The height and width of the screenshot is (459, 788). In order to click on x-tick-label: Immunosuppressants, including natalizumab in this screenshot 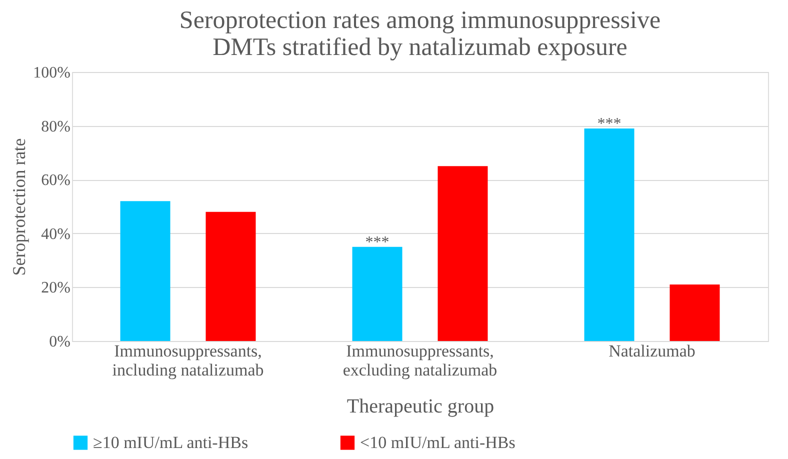, I will do `click(188, 361)`.